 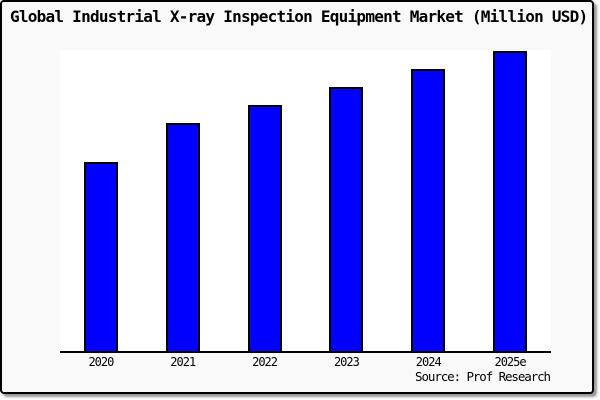 I want to click on bar-slot-2025e, so click(x=510, y=200).